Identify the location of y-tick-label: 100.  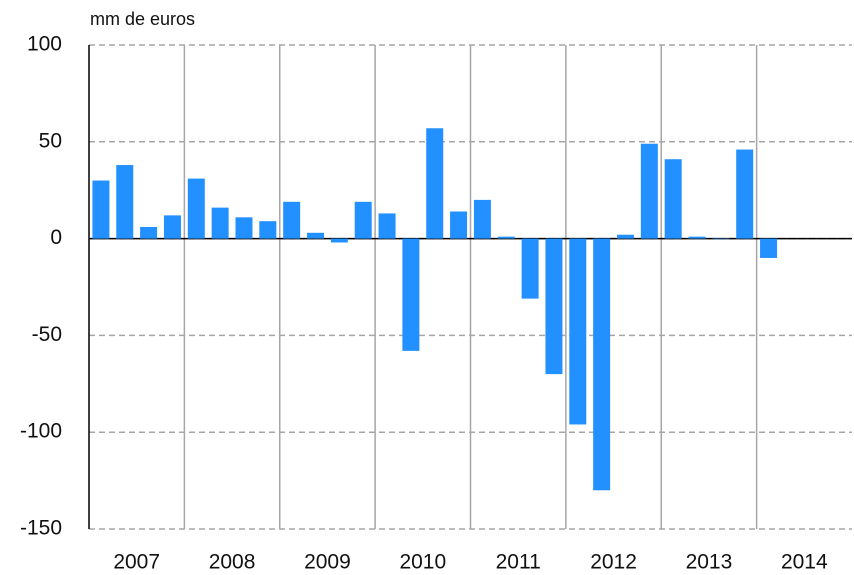
(44, 44).